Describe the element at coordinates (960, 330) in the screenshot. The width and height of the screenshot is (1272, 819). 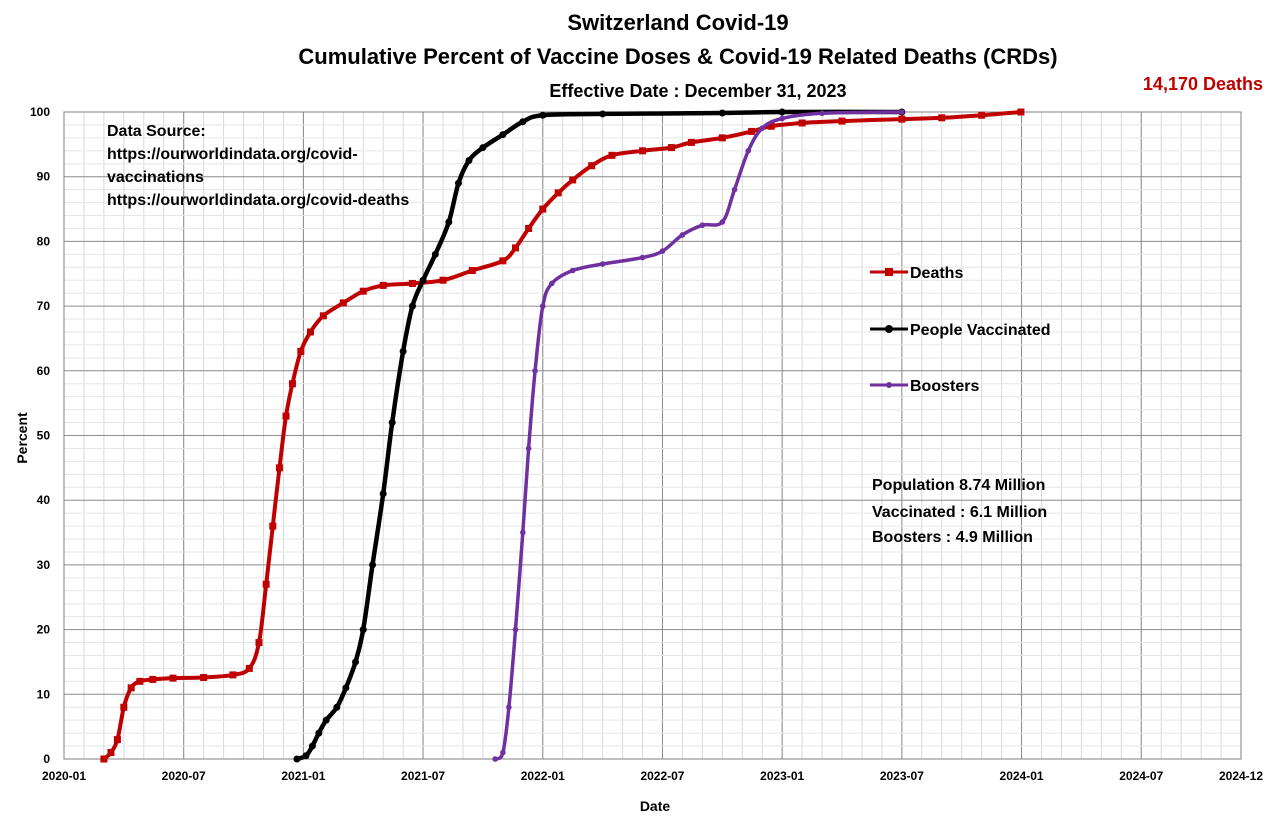
I see `legend-item-people-vaccinated: People Vaccinated` at that location.